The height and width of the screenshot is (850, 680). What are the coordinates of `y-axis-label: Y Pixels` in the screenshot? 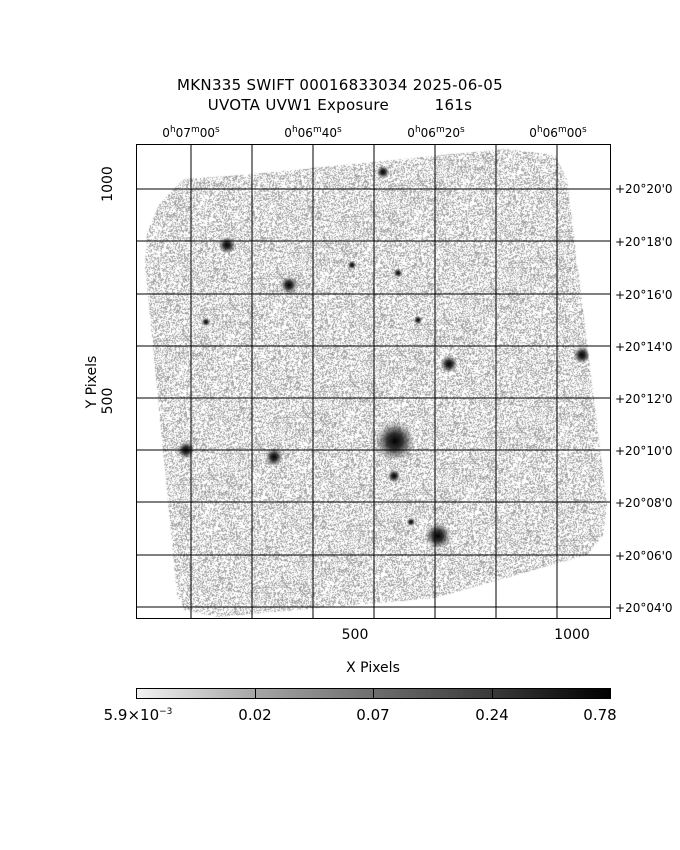 It's located at (92, 382).